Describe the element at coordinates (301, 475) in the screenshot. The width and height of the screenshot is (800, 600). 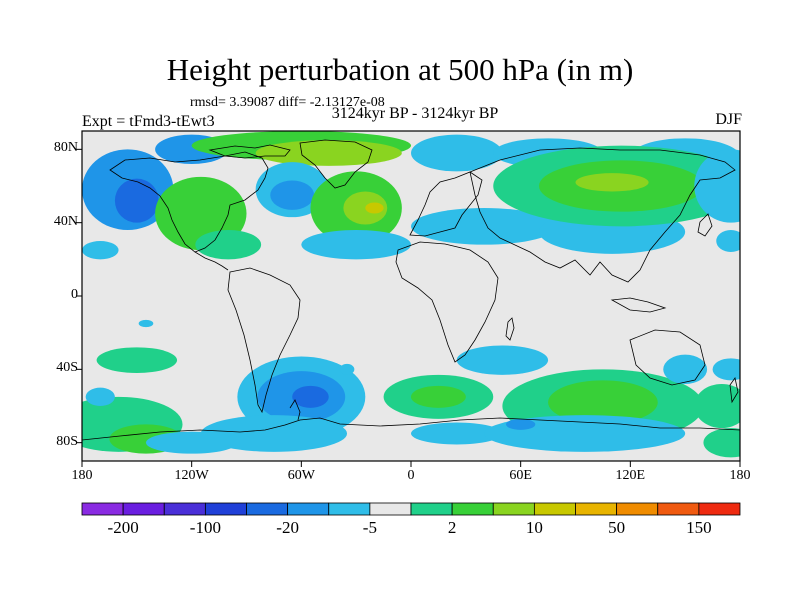
I see `lon-label-2: 60W` at that location.